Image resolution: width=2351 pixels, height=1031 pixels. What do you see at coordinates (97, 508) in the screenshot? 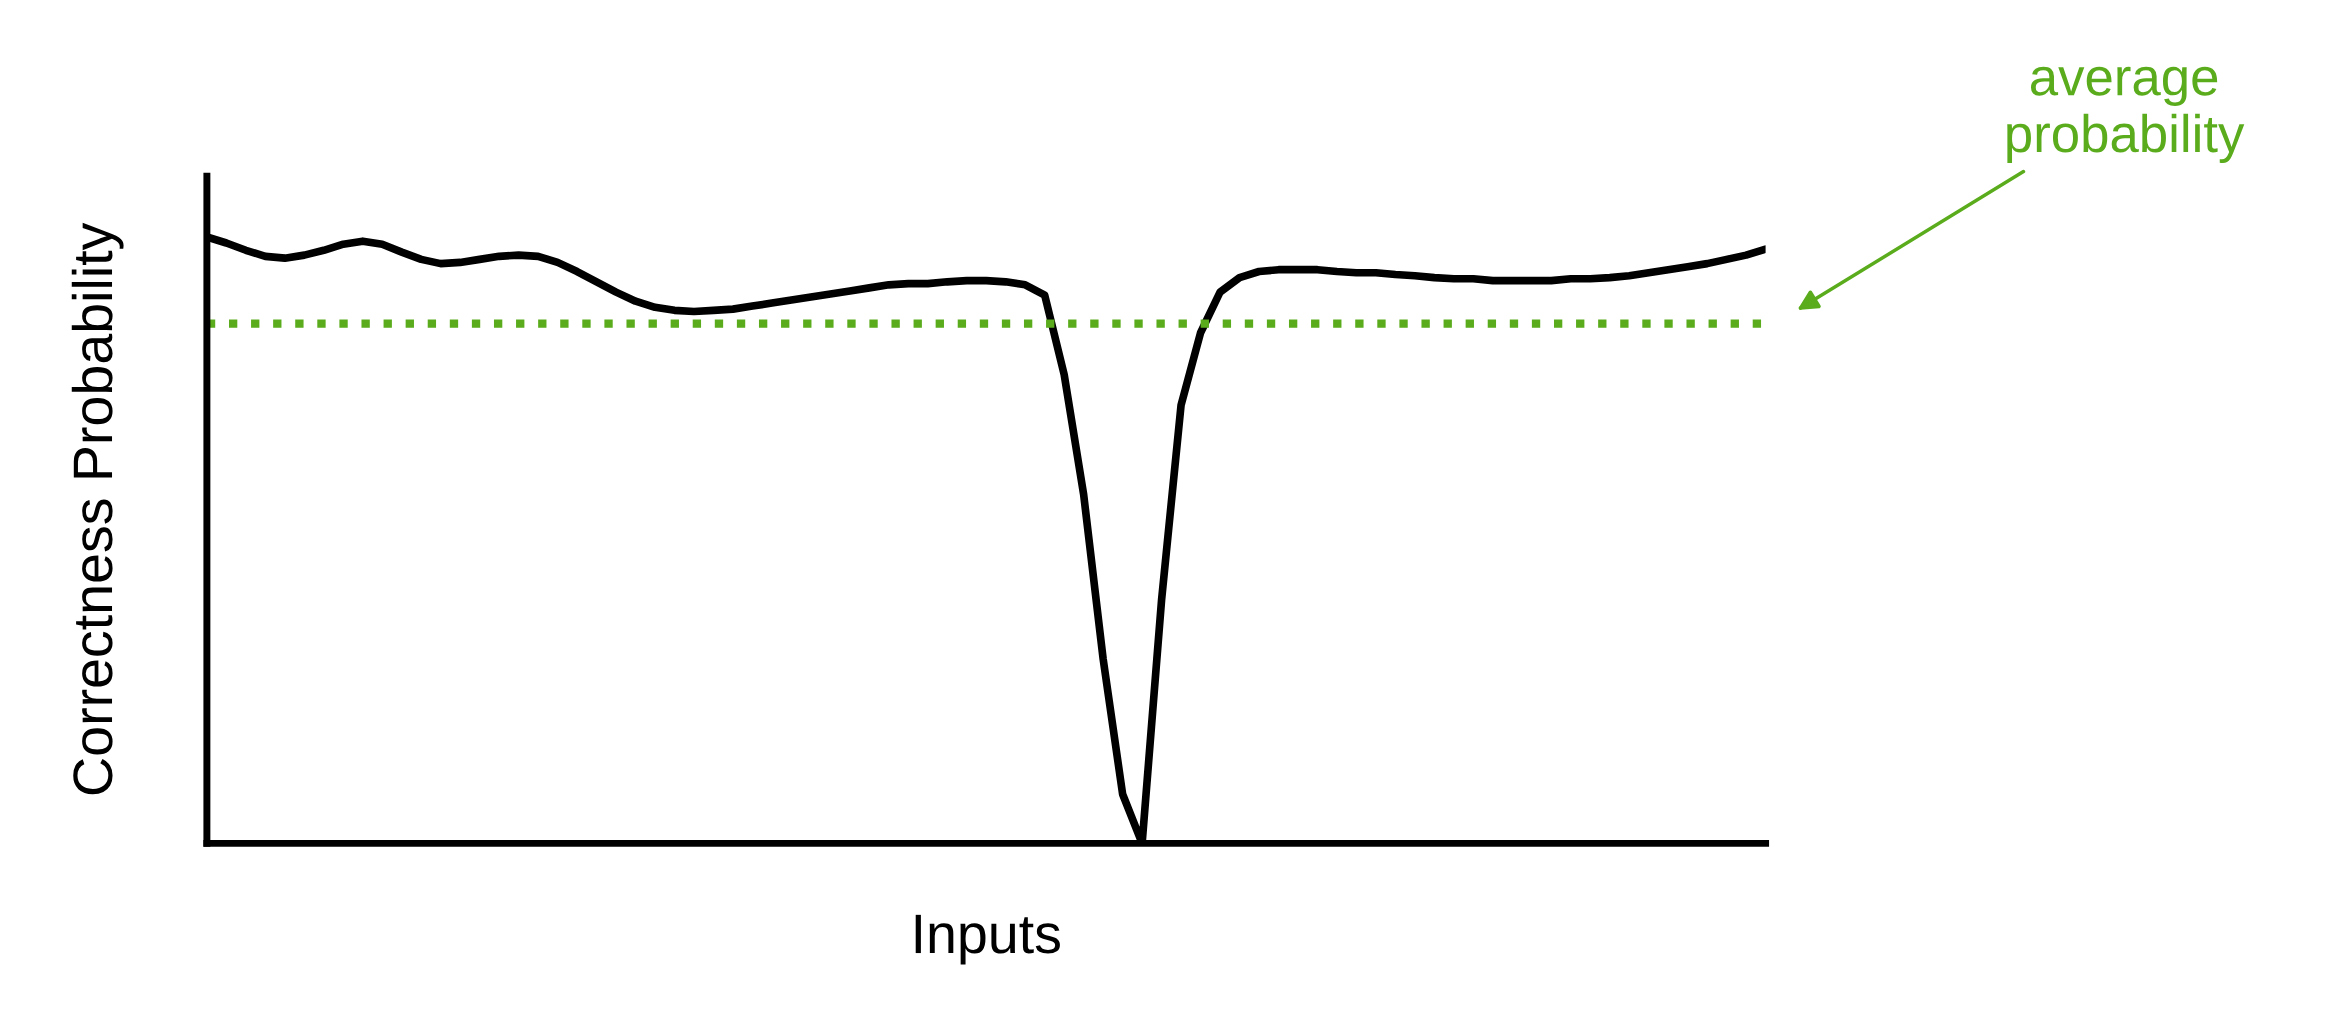
I see `y-axis-title: Correctness Probability` at bounding box center [97, 508].